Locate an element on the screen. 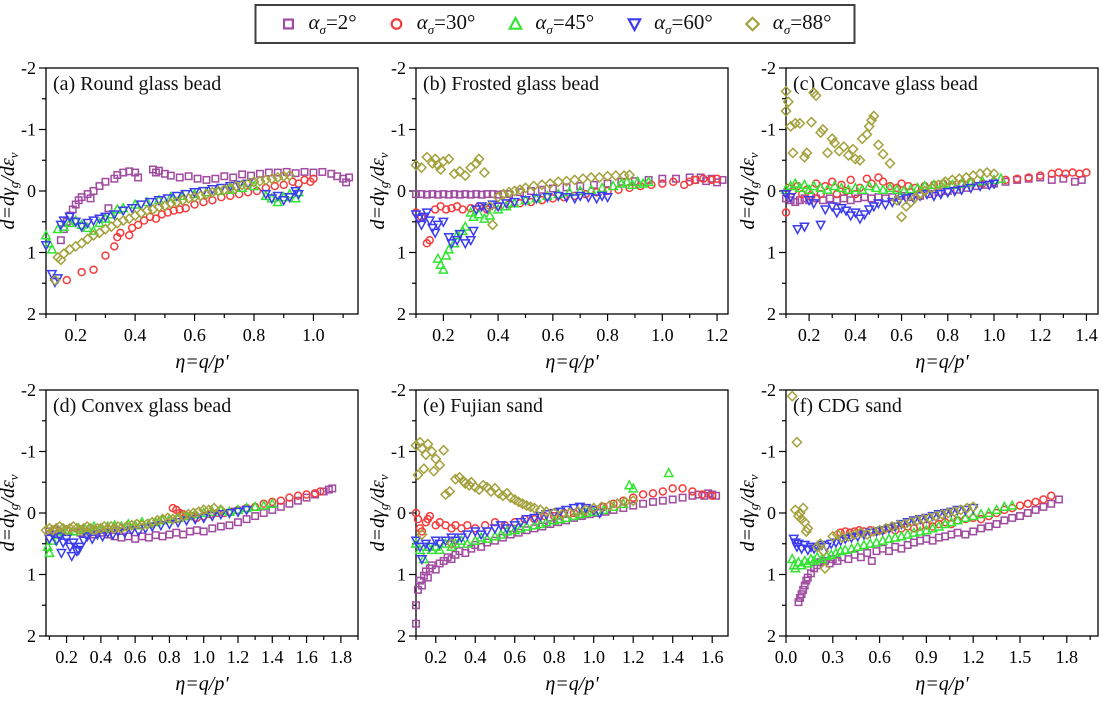 The height and width of the screenshot is (711, 1110). legend-label: ασ=30° is located at coordinates (446, 24).